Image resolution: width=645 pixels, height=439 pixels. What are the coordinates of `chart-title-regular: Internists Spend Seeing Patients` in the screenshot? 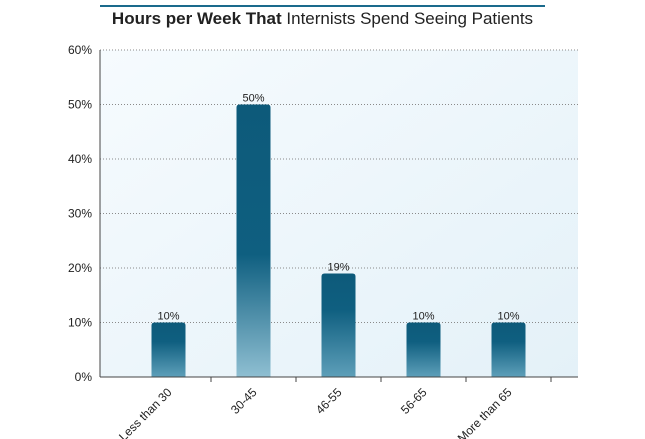 It's located at (410, 18).